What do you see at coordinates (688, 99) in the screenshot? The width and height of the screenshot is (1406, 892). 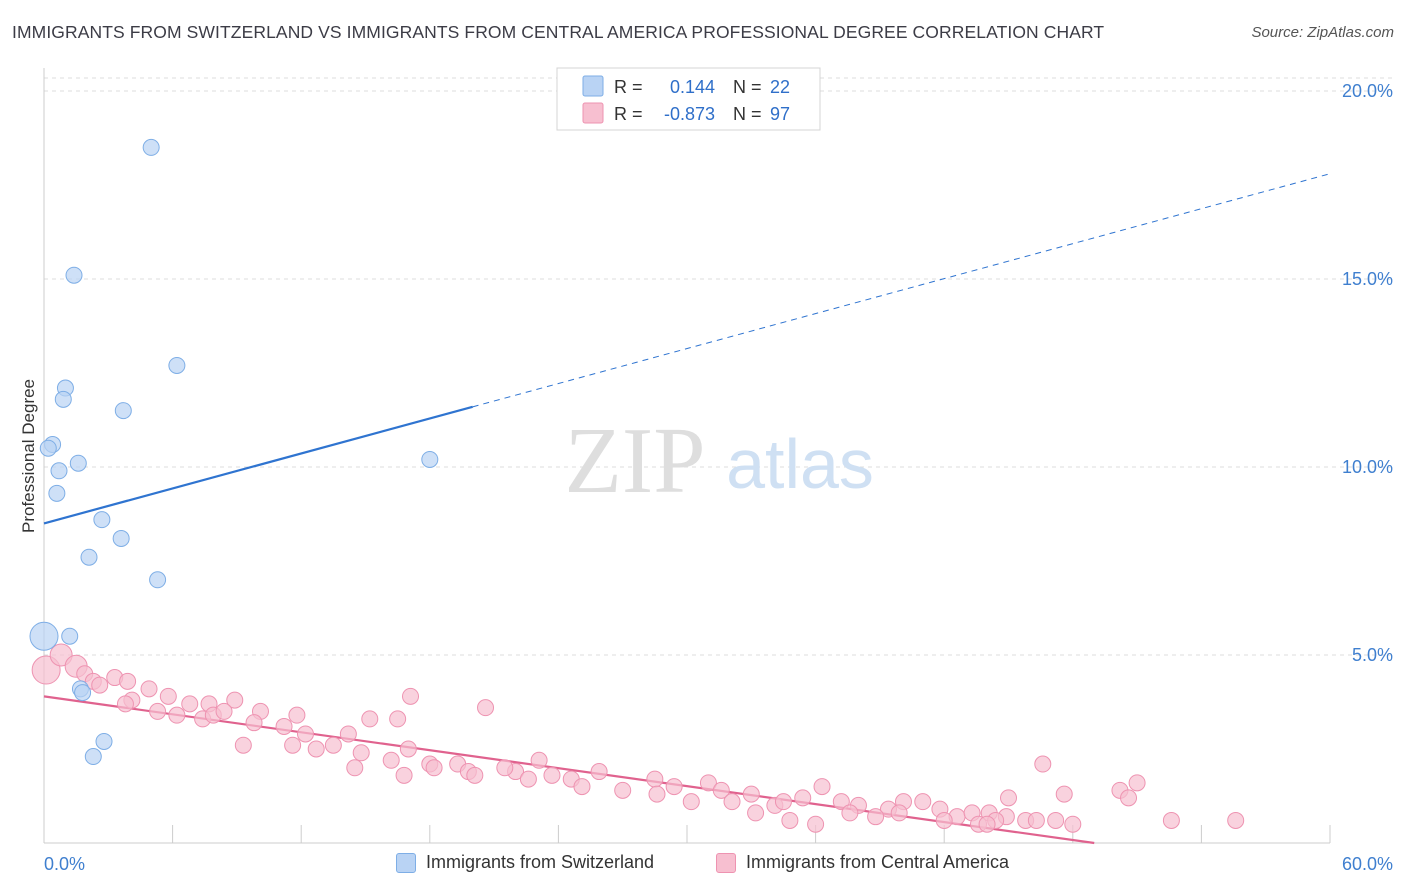 I see `legend-top: R = 0.144 N = 22 R = -0.873 N = 97` at bounding box center [688, 99].